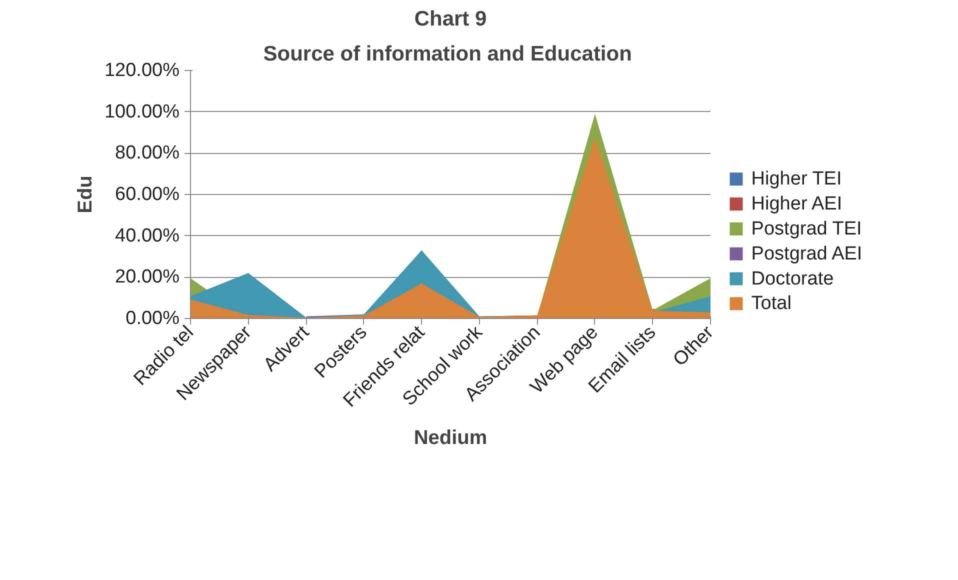 This screenshot has height=580, width=958. Describe the element at coordinates (771, 303) in the screenshot. I see `legend-label: Total` at that location.